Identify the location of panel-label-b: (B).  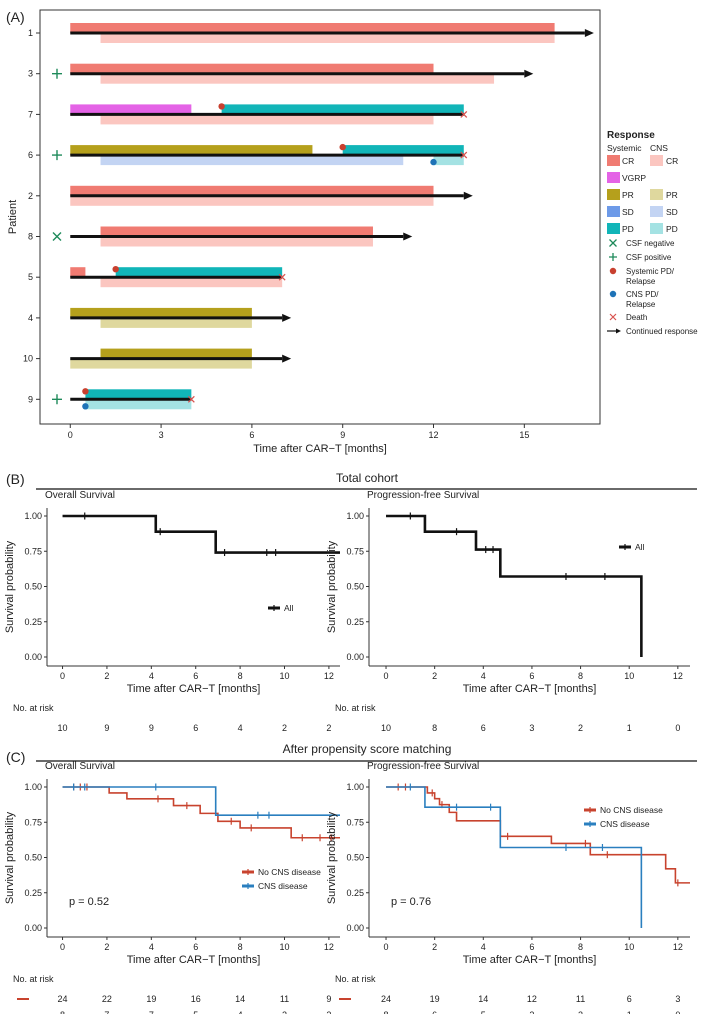
(15, 479).